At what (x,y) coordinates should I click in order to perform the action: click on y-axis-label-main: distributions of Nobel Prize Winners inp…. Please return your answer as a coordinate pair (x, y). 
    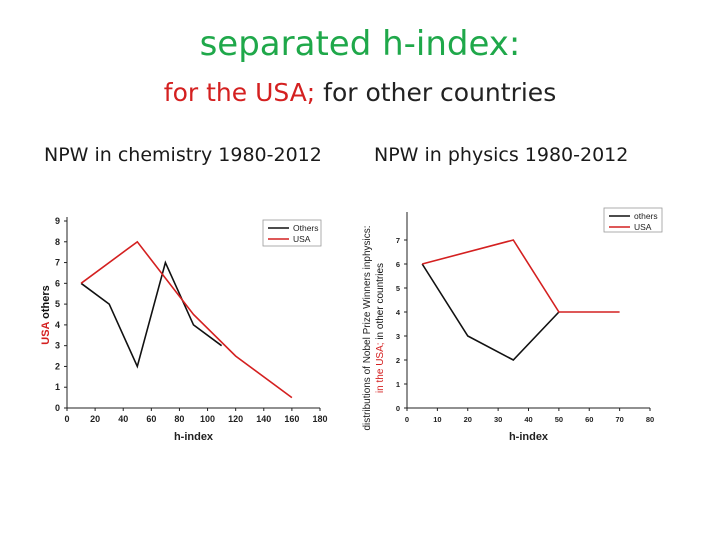
    Looking at the image, I should click on (367, 327).